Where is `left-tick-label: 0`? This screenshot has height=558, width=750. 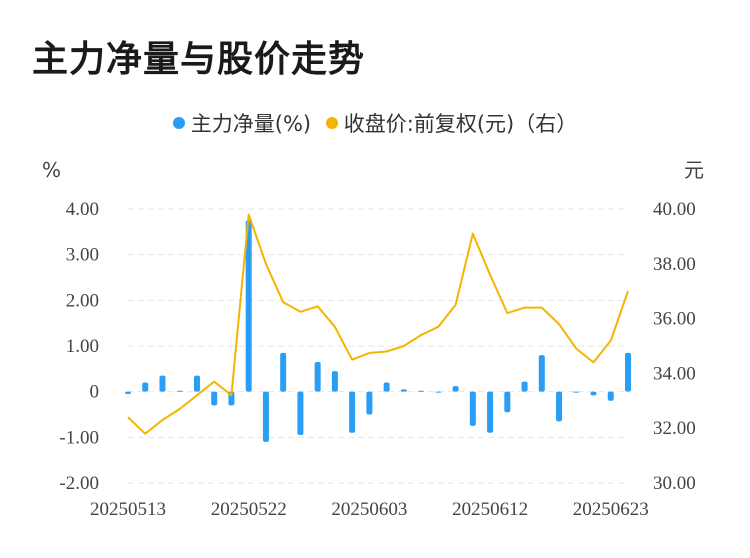
left-tick-label: 0 is located at coordinates (95, 392).